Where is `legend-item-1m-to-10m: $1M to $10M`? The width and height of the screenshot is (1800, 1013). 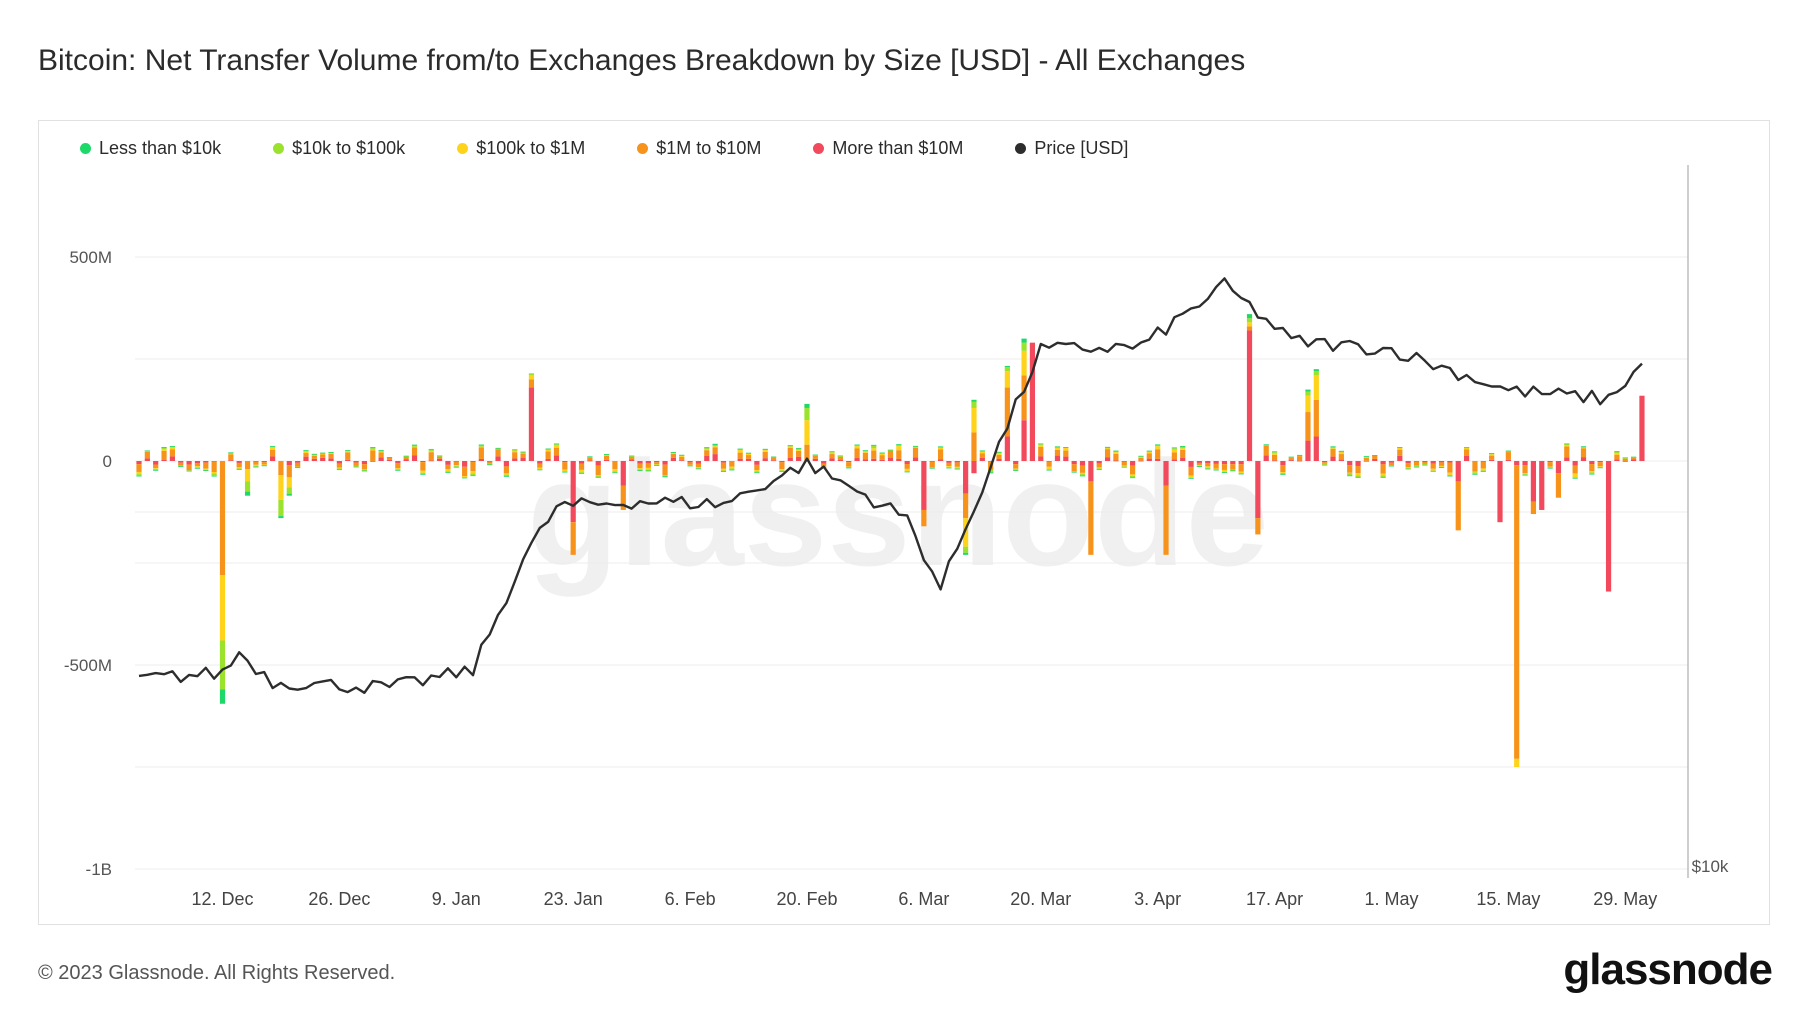
legend-item-1m-to-10m: $1M to $10M is located at coordinates (699, 148).